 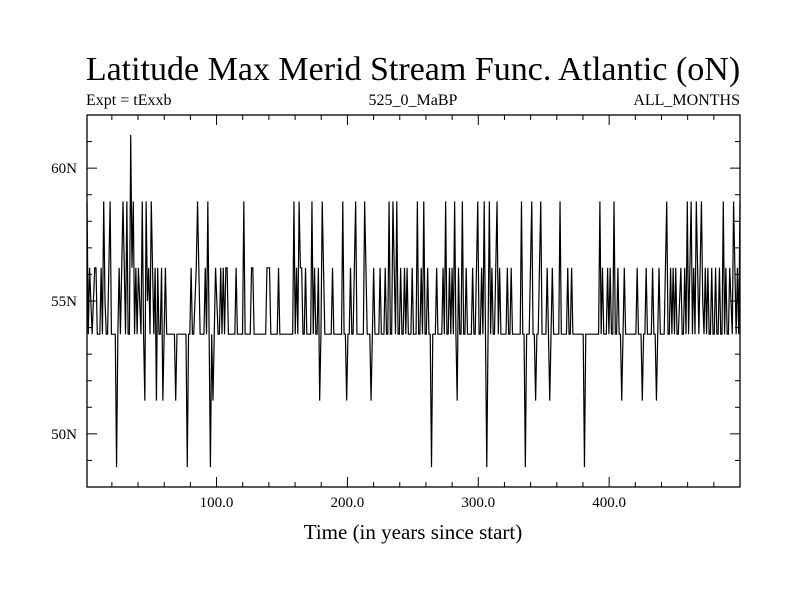 I want to click on x-tick-label: 200.0, so click(x=348, y=503).